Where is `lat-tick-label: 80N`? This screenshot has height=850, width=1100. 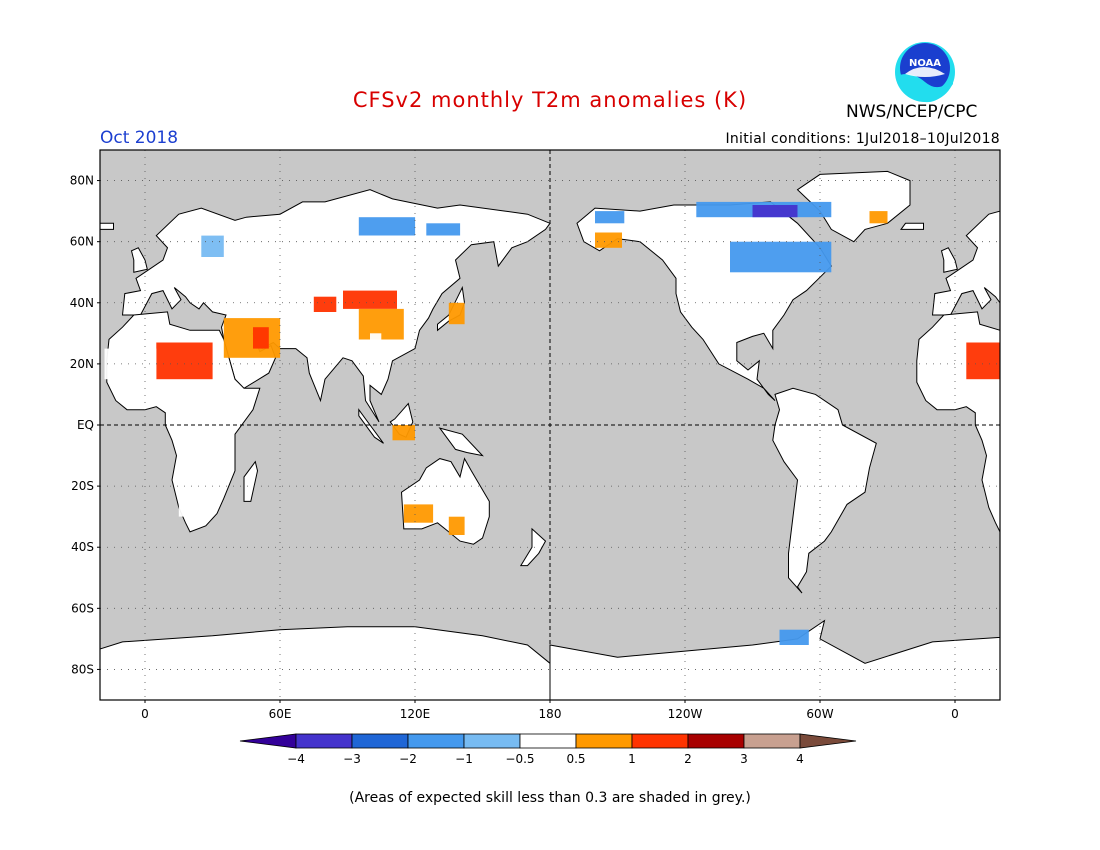
lat-tick-label: 80N is located at coordinates (82, 181).